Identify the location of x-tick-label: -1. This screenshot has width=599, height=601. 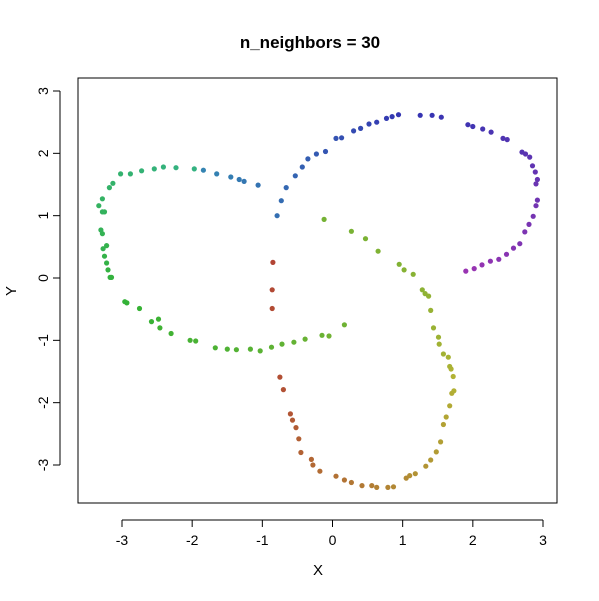
(262, 540).